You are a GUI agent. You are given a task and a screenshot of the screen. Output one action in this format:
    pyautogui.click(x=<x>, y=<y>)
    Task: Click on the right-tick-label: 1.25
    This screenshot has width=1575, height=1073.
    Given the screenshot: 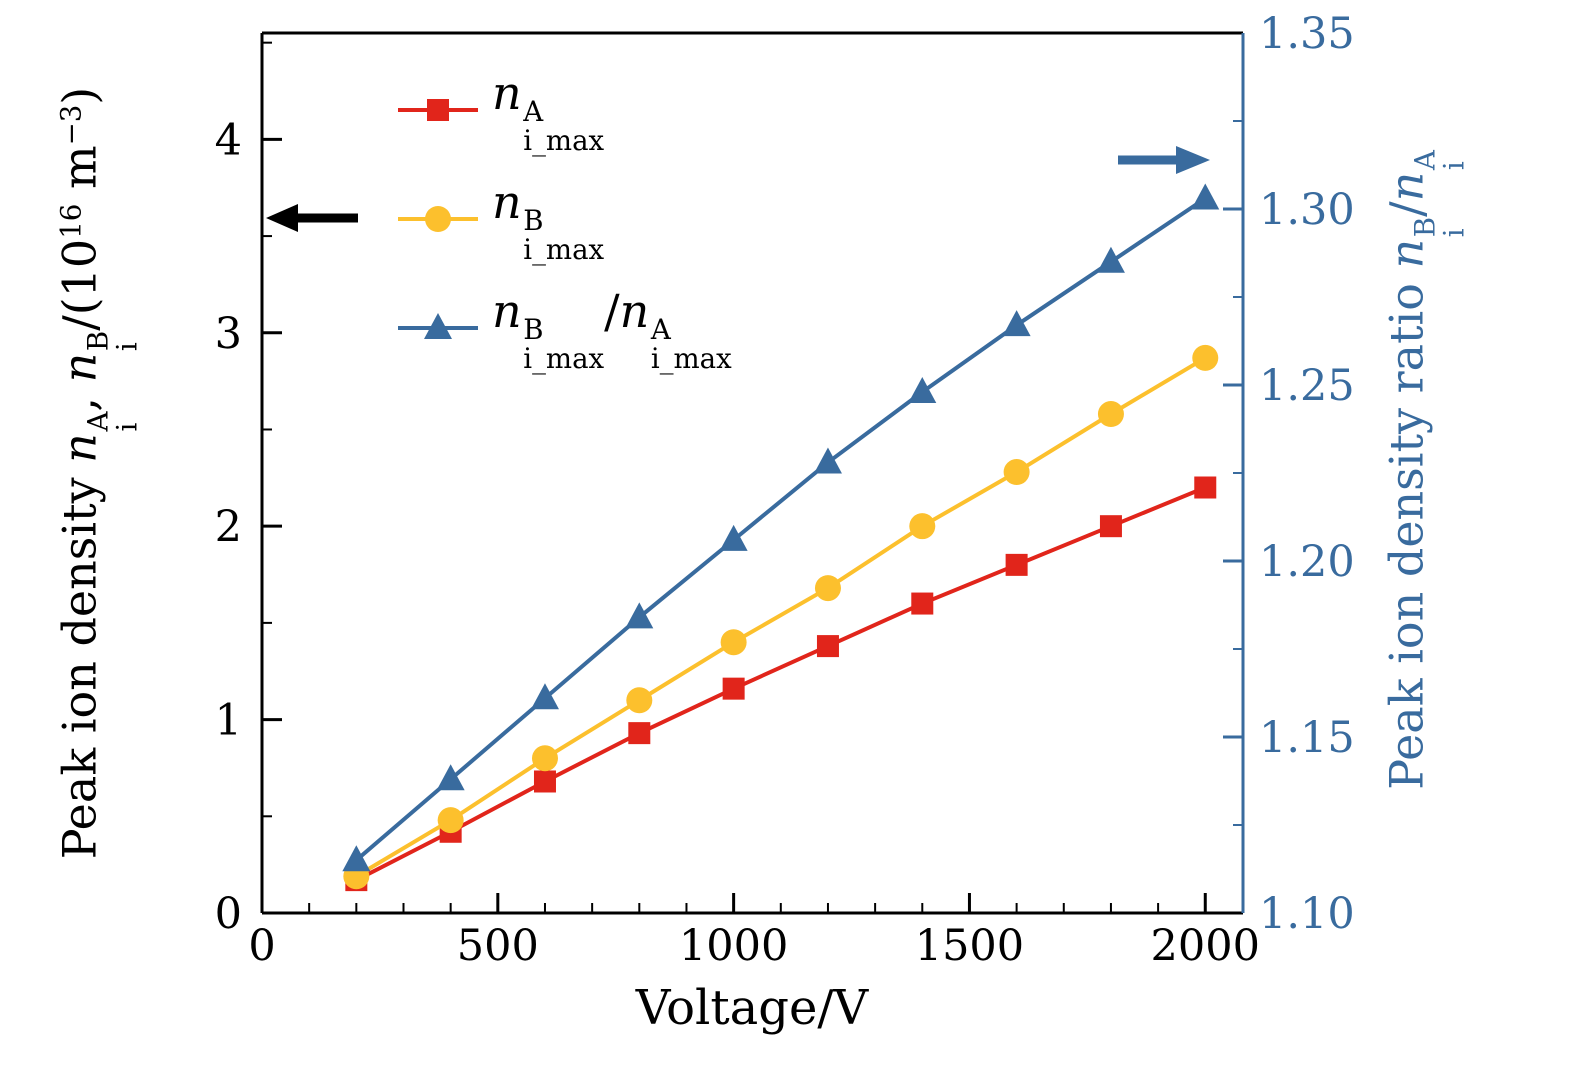 What is the action you would take?
    pyautogui.click(x=1307, y=386)
    